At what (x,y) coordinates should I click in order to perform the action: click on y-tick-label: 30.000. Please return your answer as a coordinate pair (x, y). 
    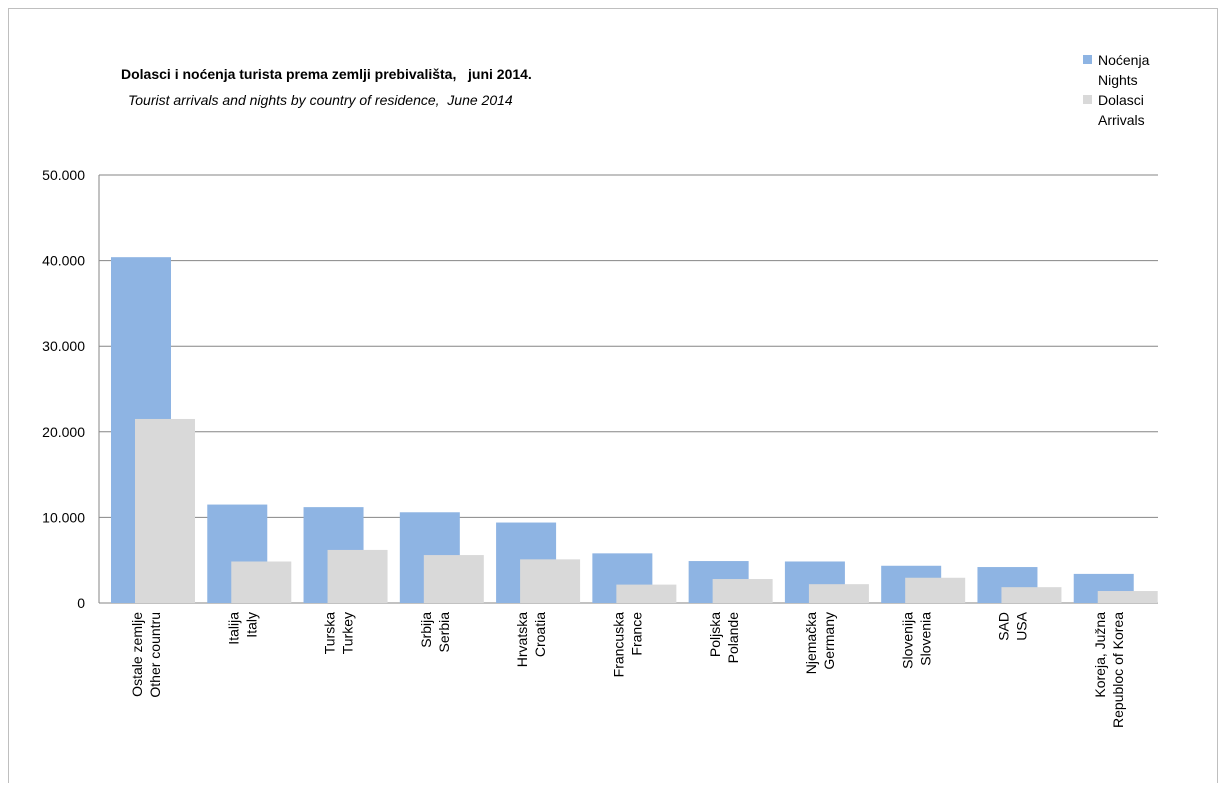
    Looking at the image, I should click on (63, 346).